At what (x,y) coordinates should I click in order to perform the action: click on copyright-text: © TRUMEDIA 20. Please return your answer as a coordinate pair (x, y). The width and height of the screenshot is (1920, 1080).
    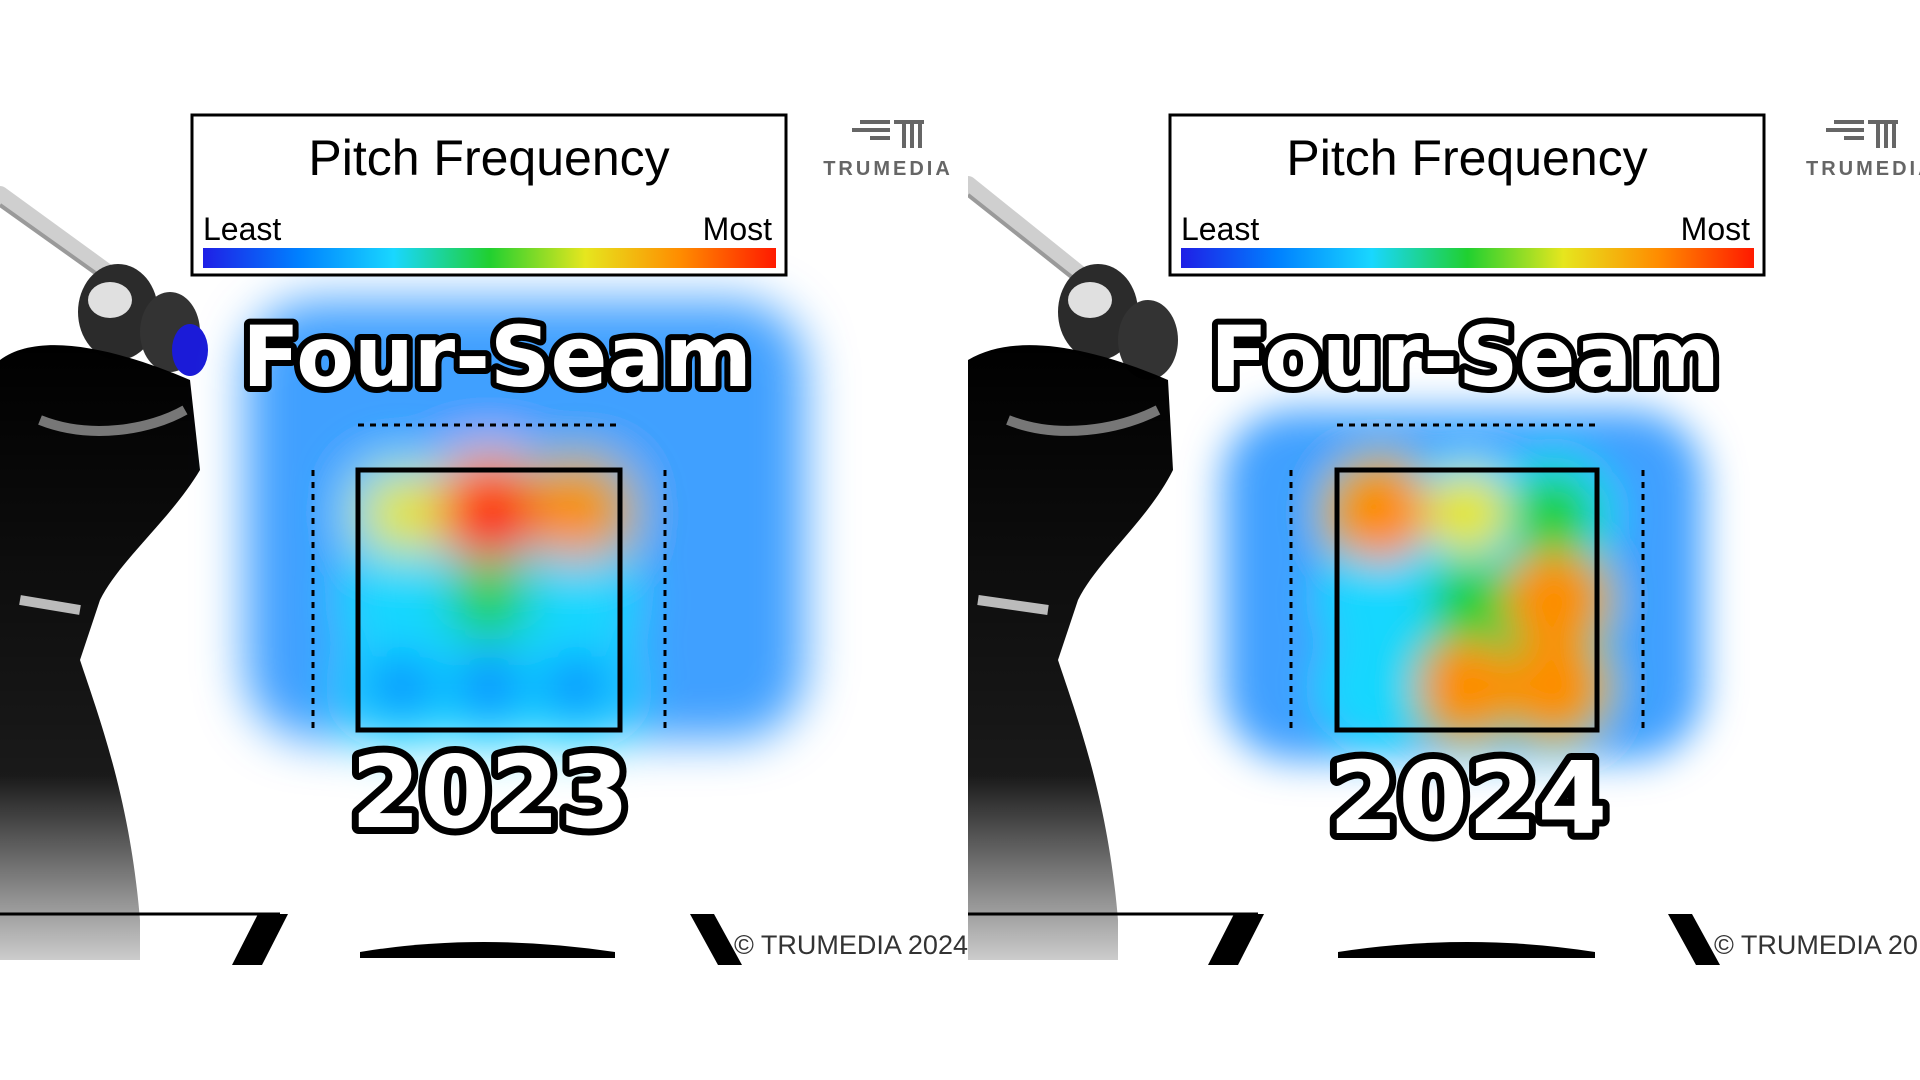
    Looking at the image, I should click on (1816, 945).